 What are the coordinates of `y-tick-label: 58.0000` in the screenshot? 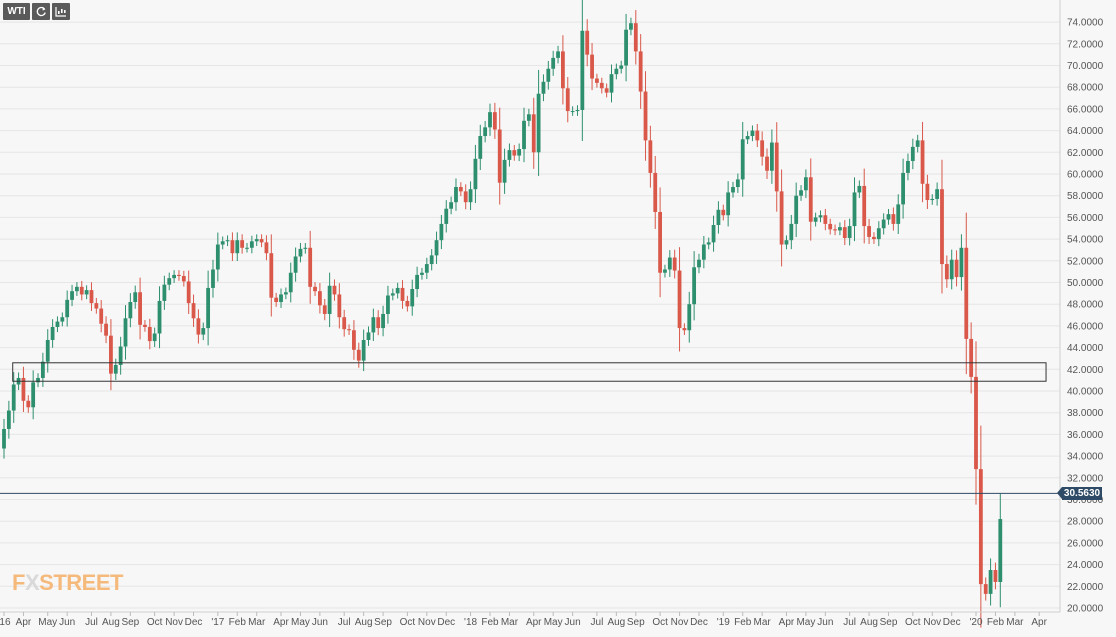 It's located at (1085, 196).